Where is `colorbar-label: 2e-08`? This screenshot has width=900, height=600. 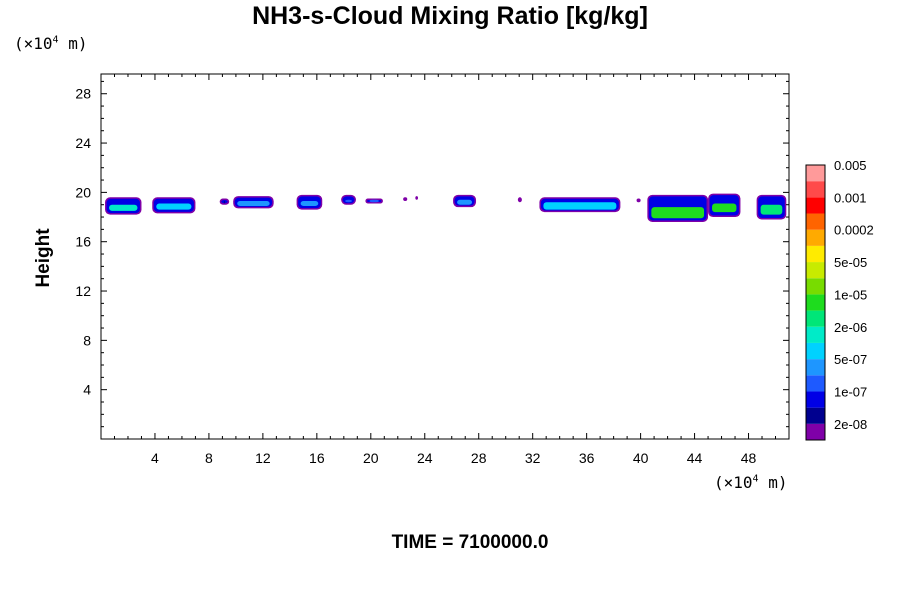
colorbar-label: 2e-08 is located at coordinates (850, 424).